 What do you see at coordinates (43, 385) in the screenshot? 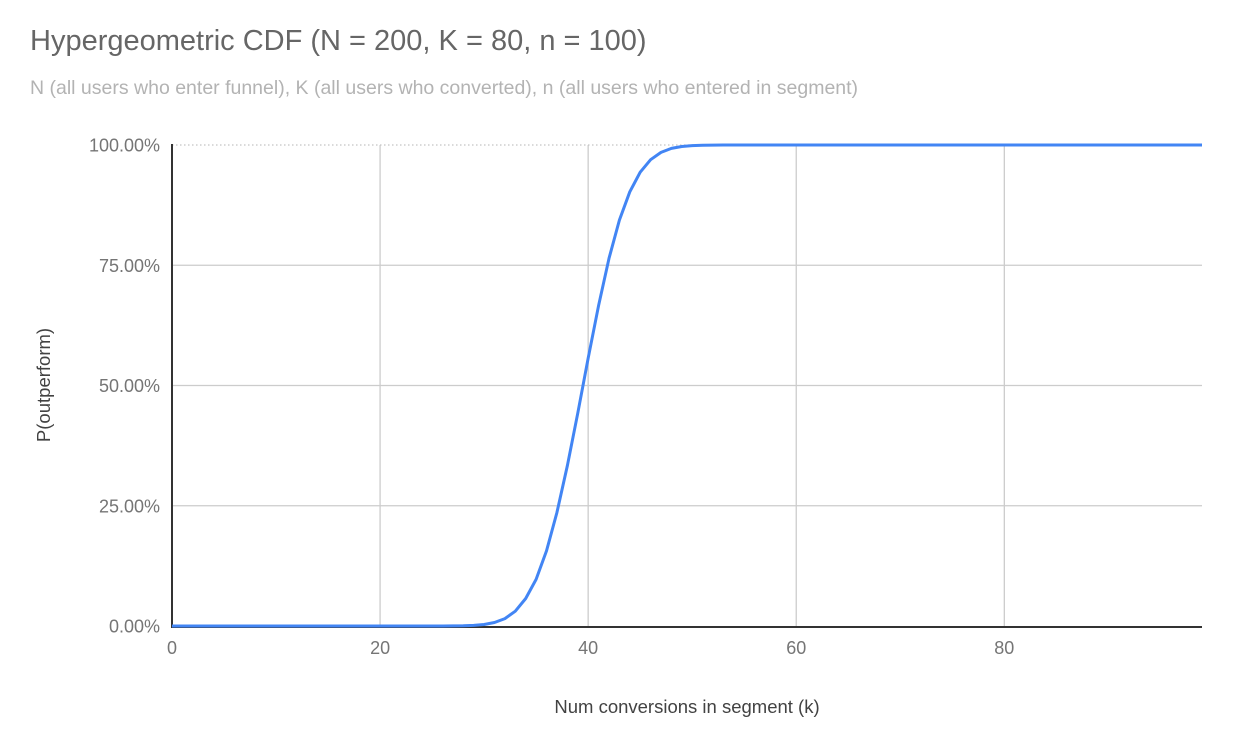
I see `y-axis-title: P(outperform)` at bounding box center [43, 385].